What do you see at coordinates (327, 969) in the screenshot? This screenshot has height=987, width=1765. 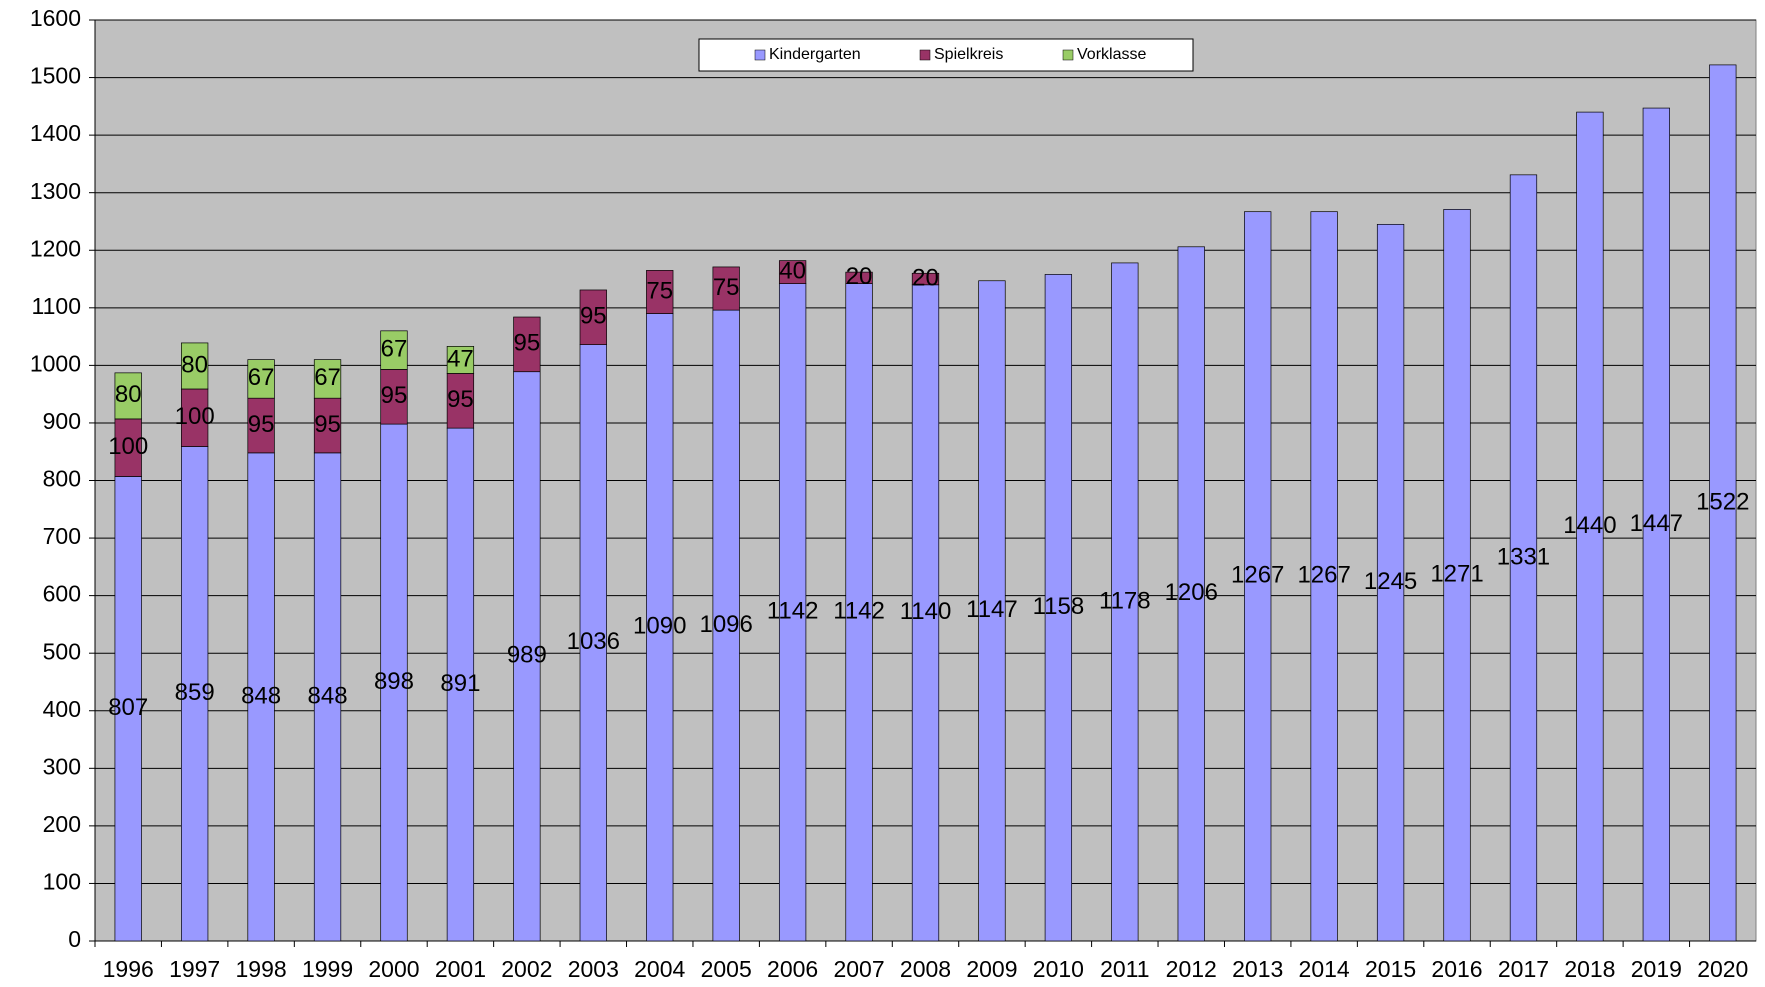 I see `x-tick-label: 1999` at bounding box center [327, 969].